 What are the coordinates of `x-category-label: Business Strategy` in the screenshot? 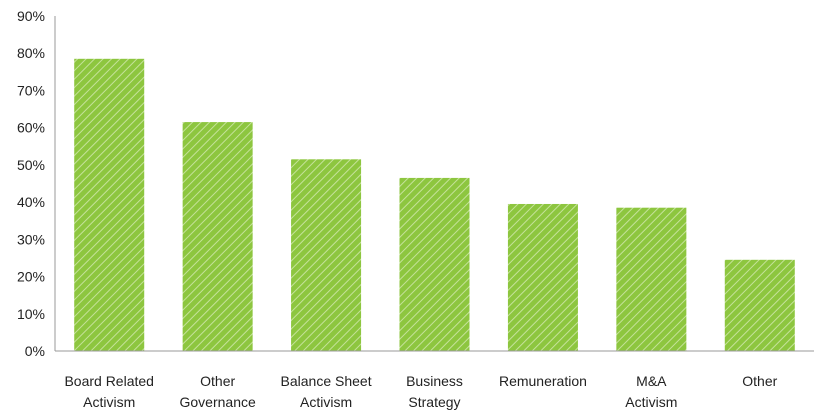 It's located at (434, 391).